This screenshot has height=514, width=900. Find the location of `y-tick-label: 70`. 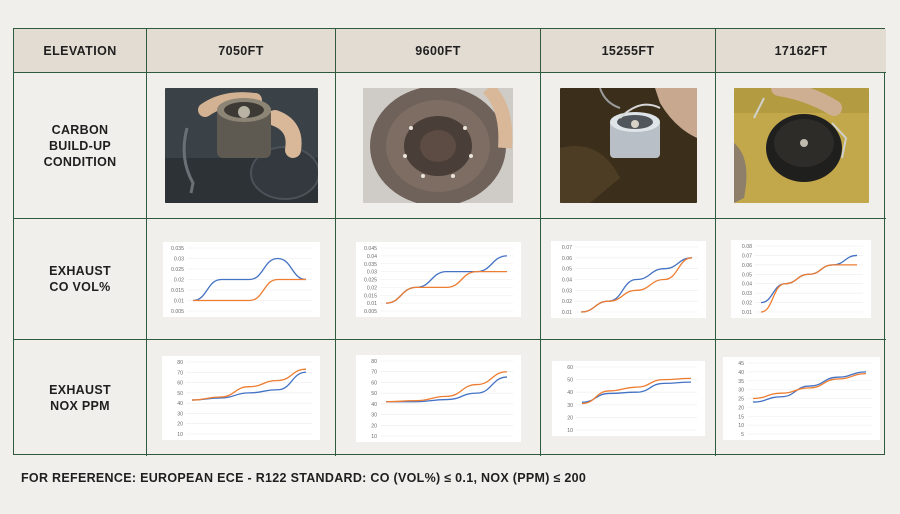

y-tick-label: 70 is located at coordinates (180, 373).